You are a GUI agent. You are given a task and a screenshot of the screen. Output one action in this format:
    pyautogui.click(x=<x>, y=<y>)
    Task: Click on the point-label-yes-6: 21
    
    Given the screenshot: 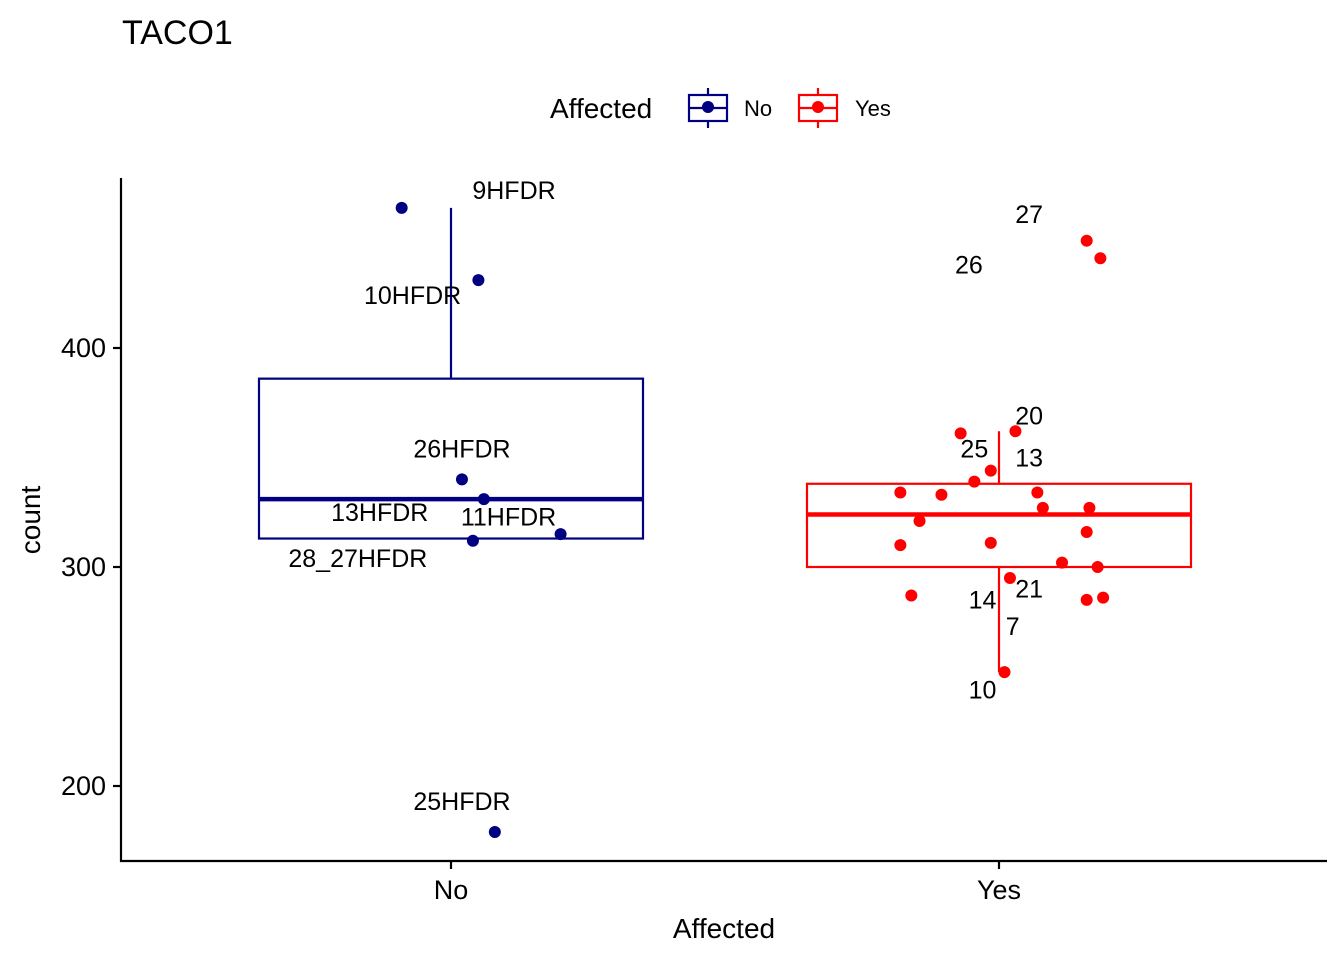 What is the action you would take?
    pyautogui.click(x=1029, y=590)
    